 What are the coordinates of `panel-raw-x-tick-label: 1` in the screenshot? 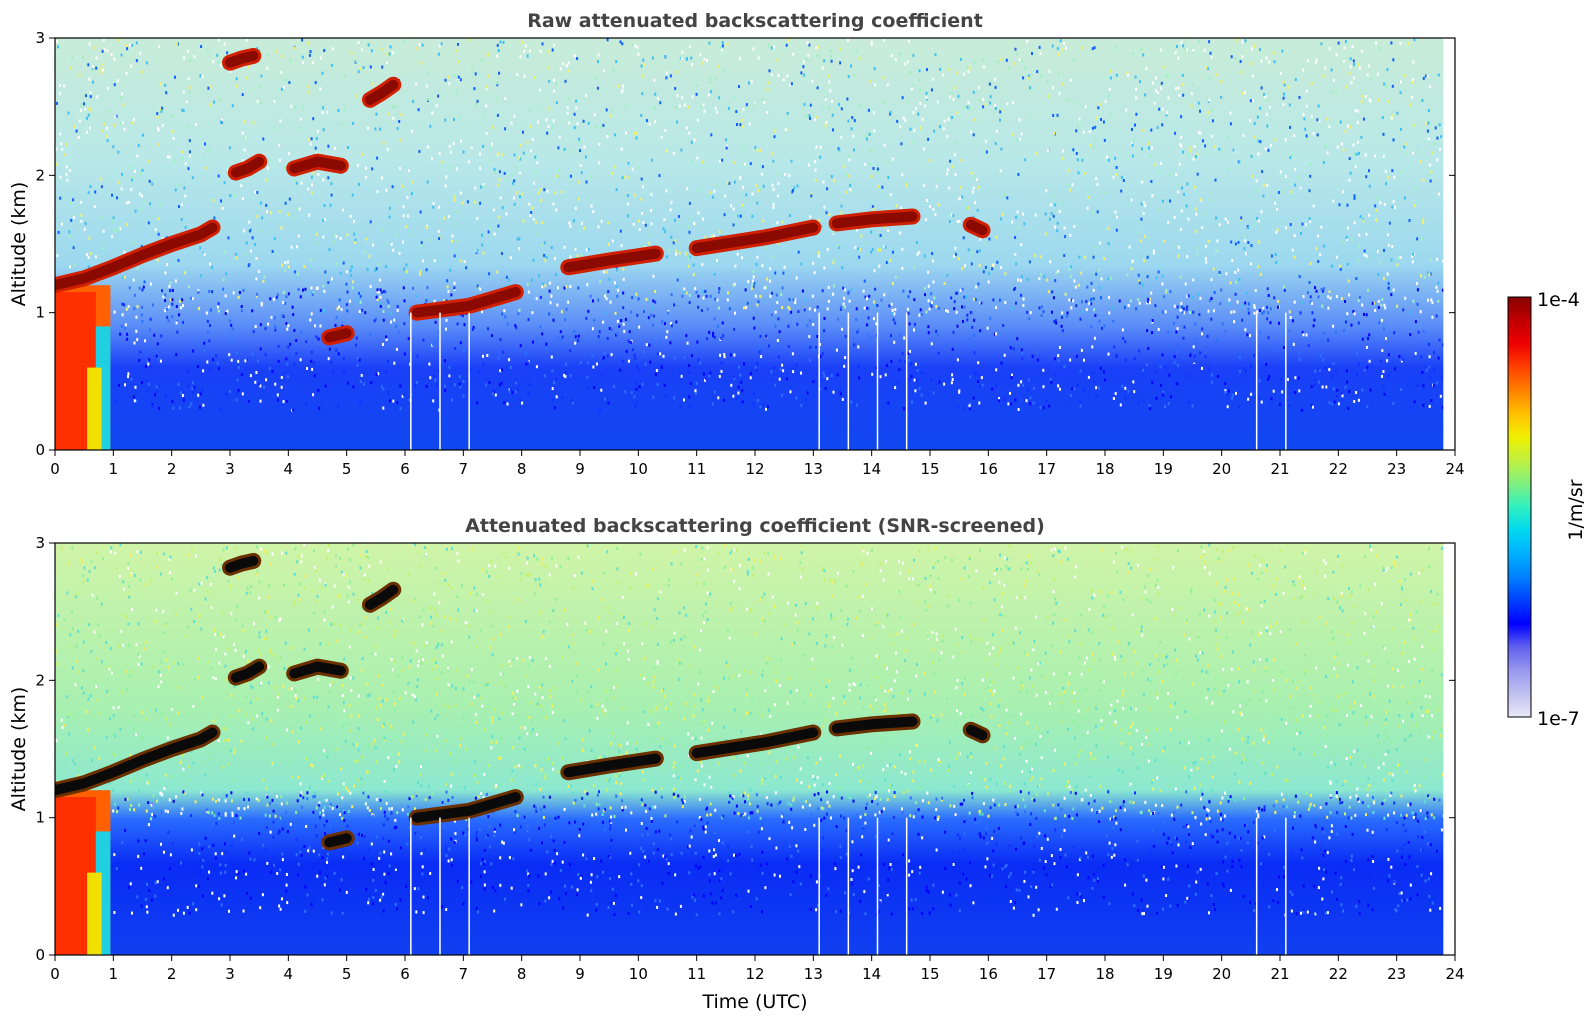 It's located at (114, 469).